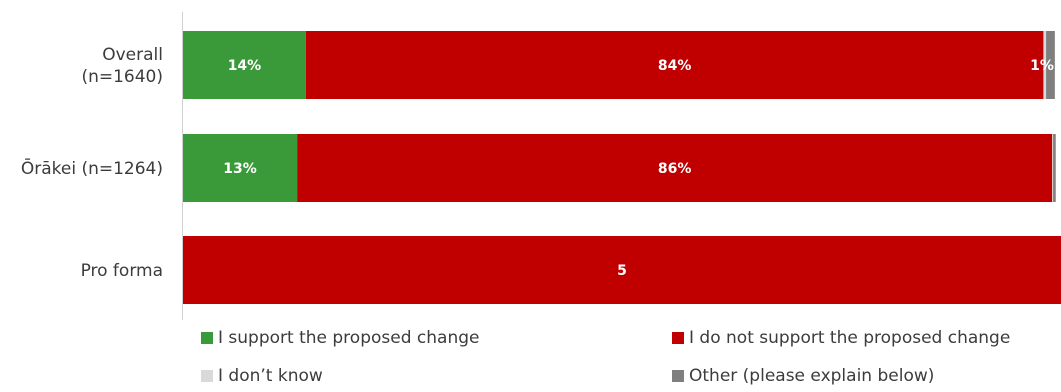  I want to click on data-label: 86%, so click(675, 169).